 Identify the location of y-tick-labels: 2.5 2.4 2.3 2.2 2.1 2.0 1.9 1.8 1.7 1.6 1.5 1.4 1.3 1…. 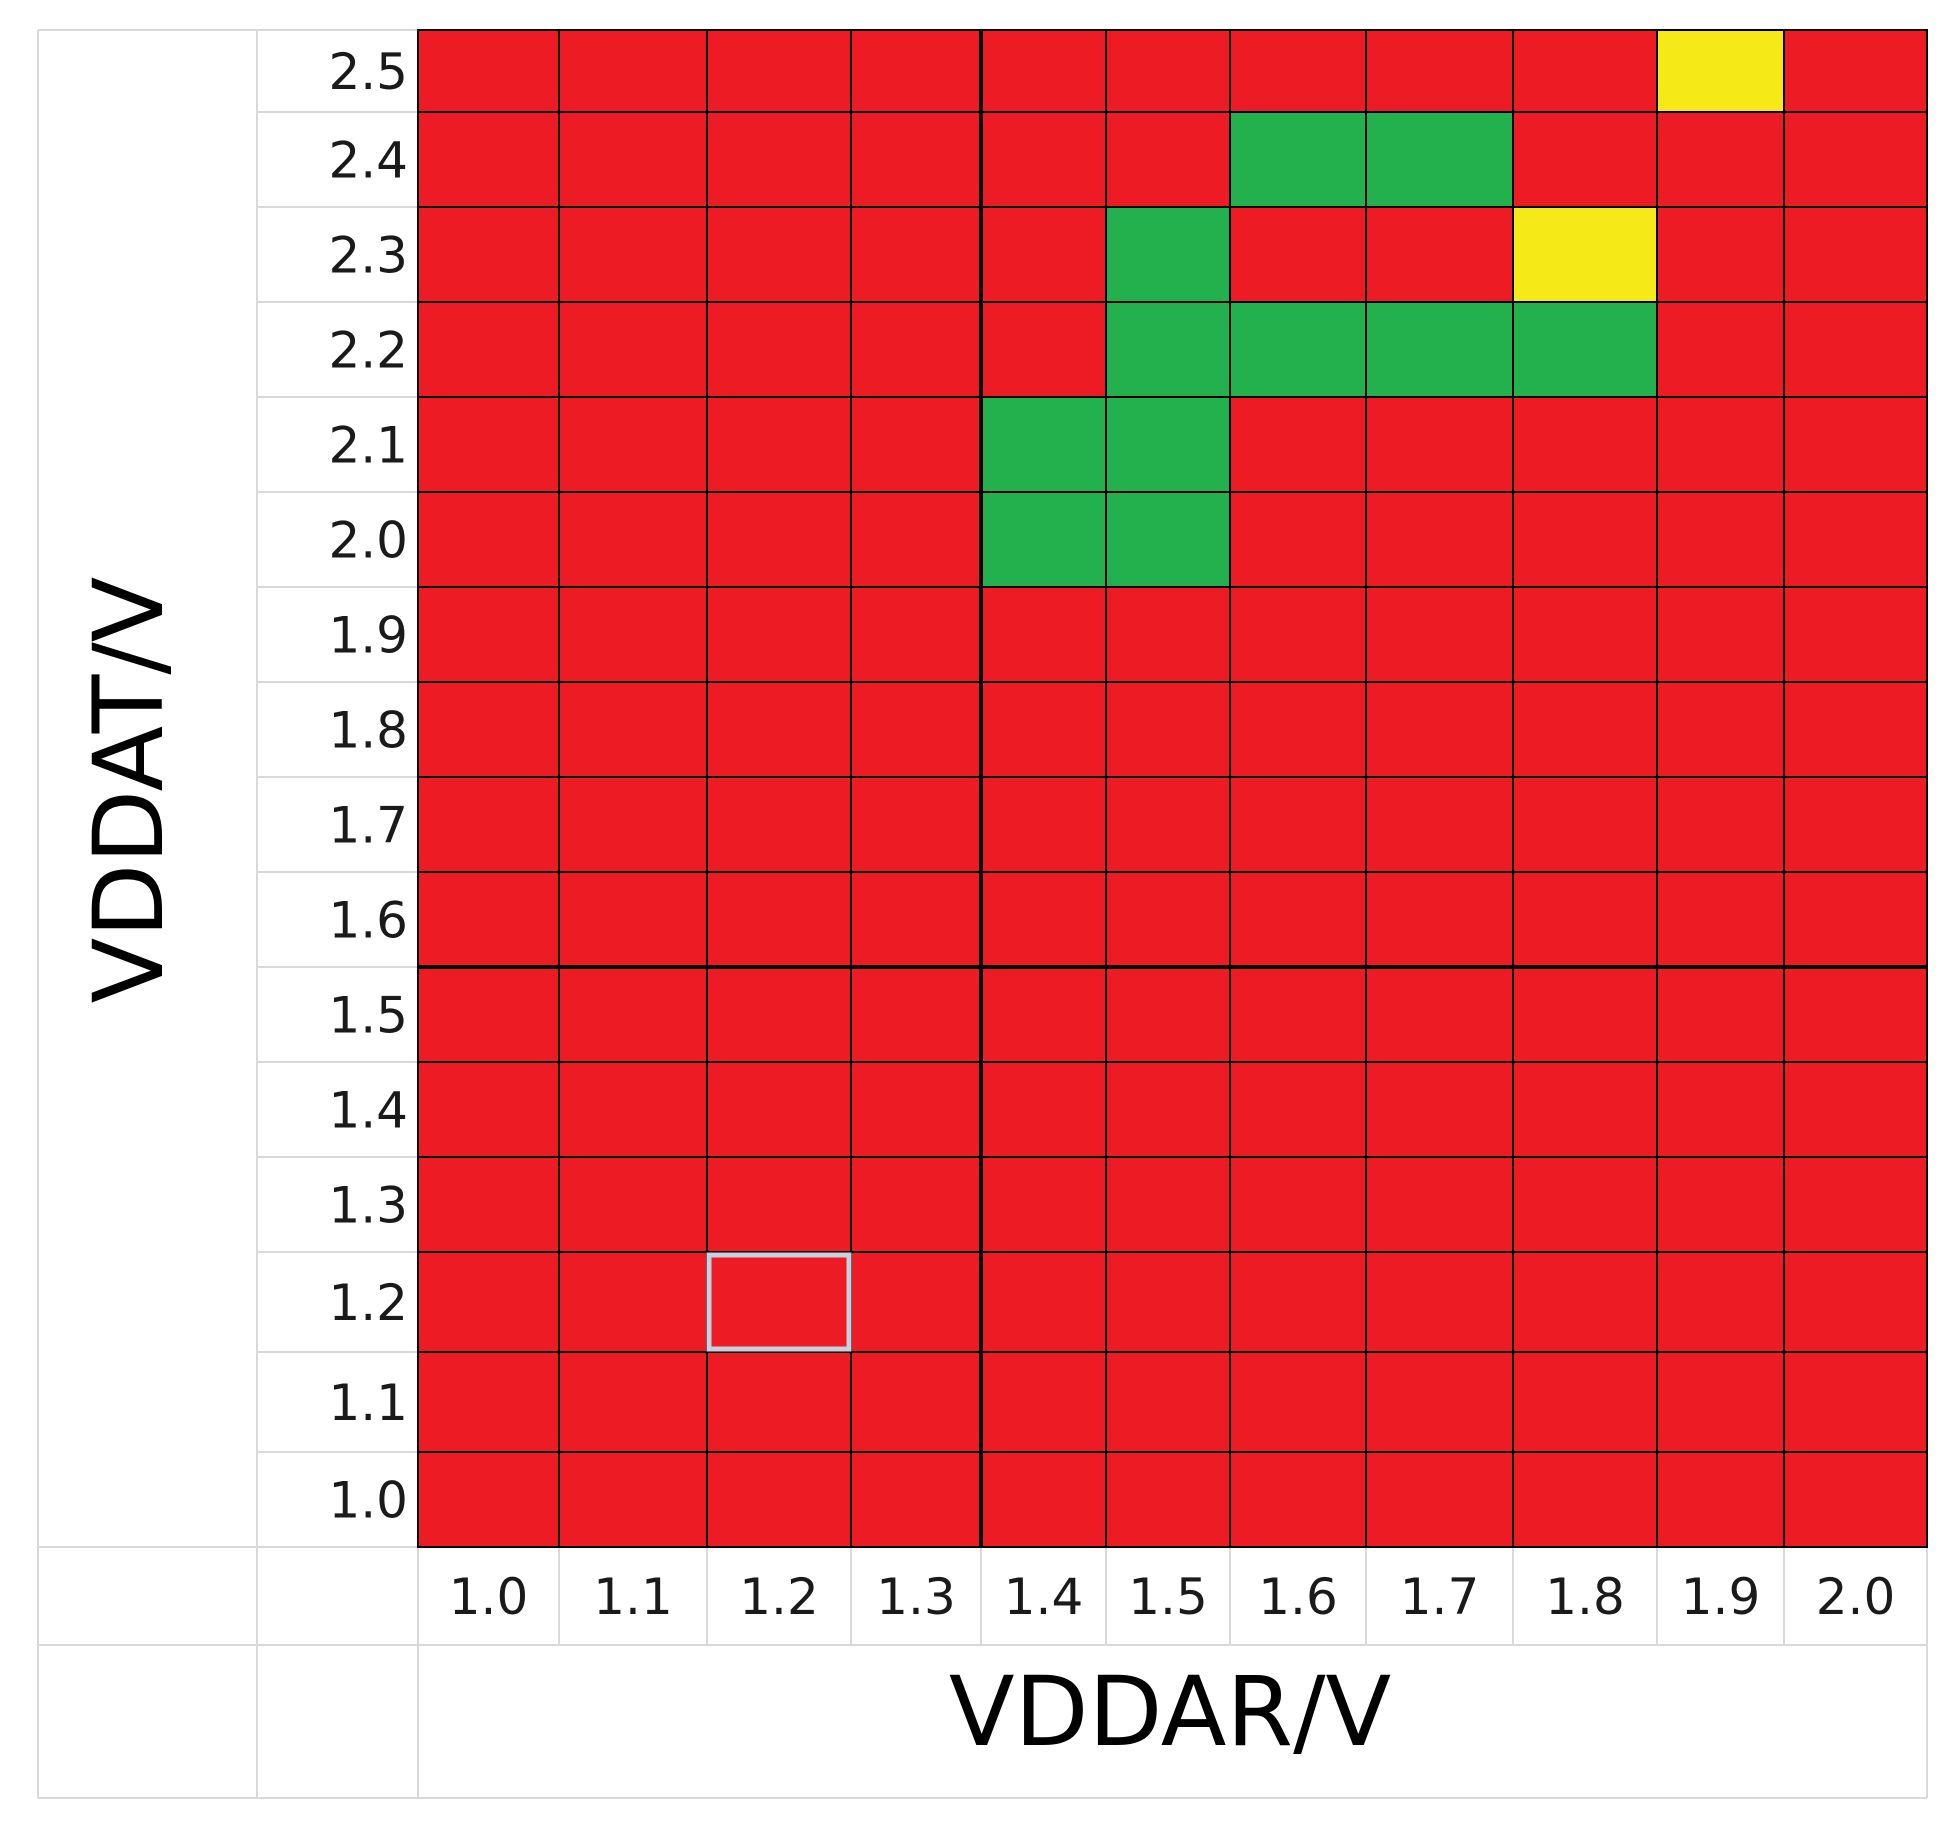
(368, 786).